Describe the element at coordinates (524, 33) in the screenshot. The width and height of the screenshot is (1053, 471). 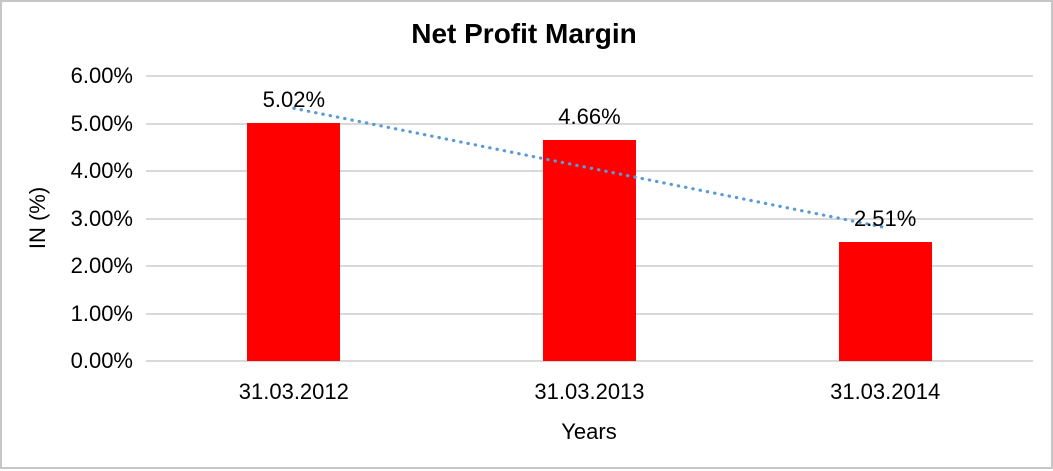
I see `chart-title: Net Profit Margin` at that location.